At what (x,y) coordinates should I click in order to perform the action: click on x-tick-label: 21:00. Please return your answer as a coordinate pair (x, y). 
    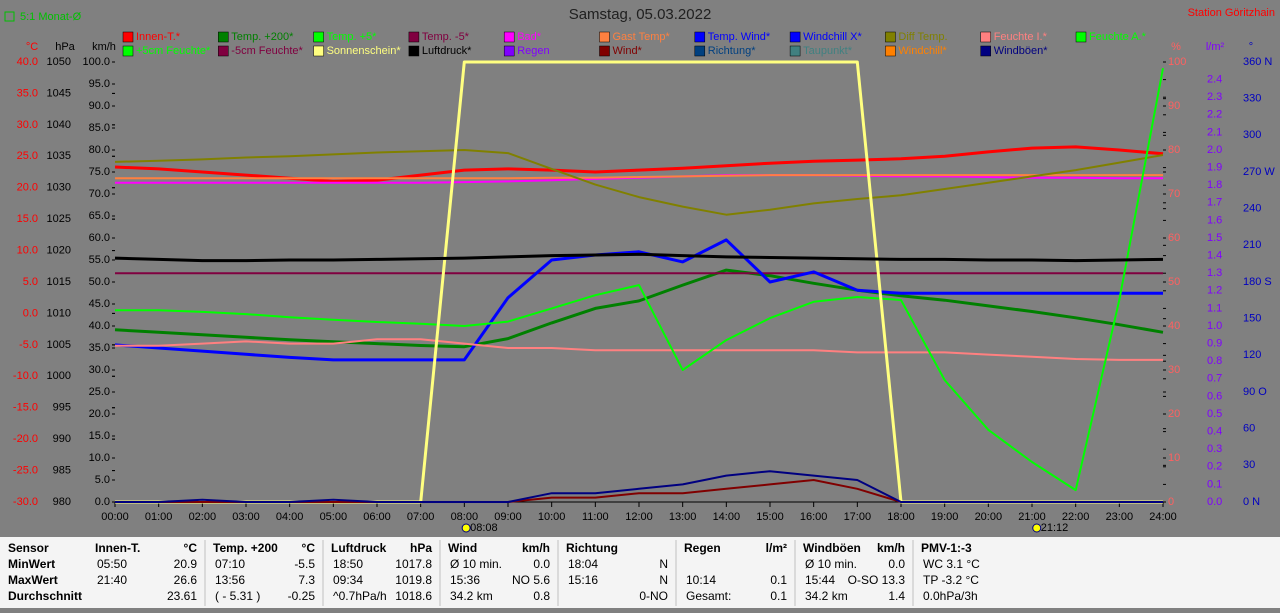
    Looking at the image, I should click on (1032, 517).